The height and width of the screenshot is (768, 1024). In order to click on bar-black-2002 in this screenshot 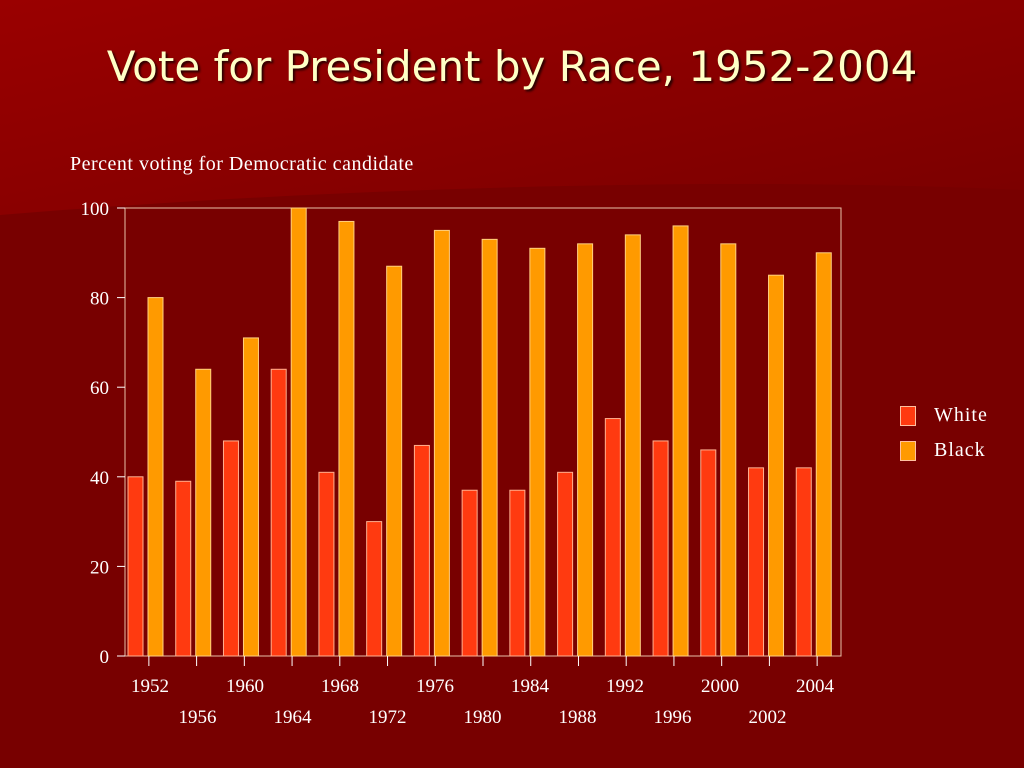, I will do `click(776, 465)`.